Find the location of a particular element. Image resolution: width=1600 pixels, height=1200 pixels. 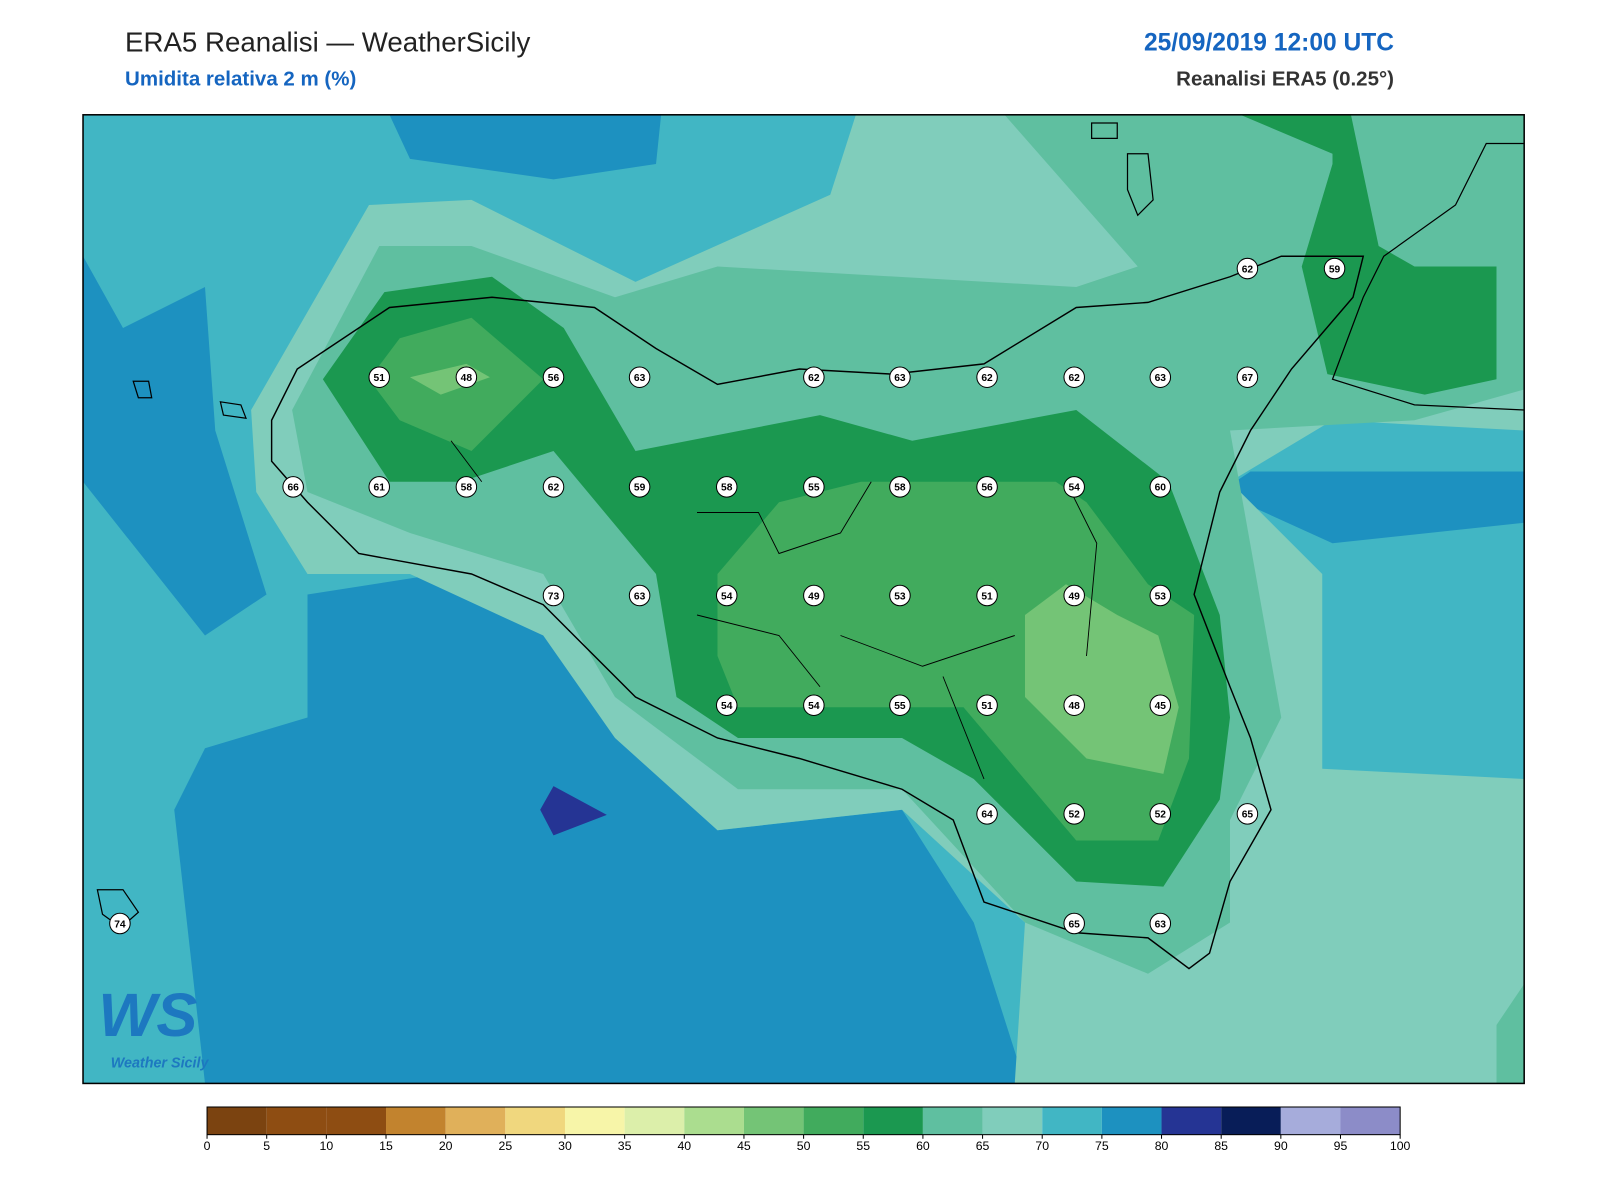

source: Reanalisi ERA5 (0.25°) is located at coordinates (1285, 78).